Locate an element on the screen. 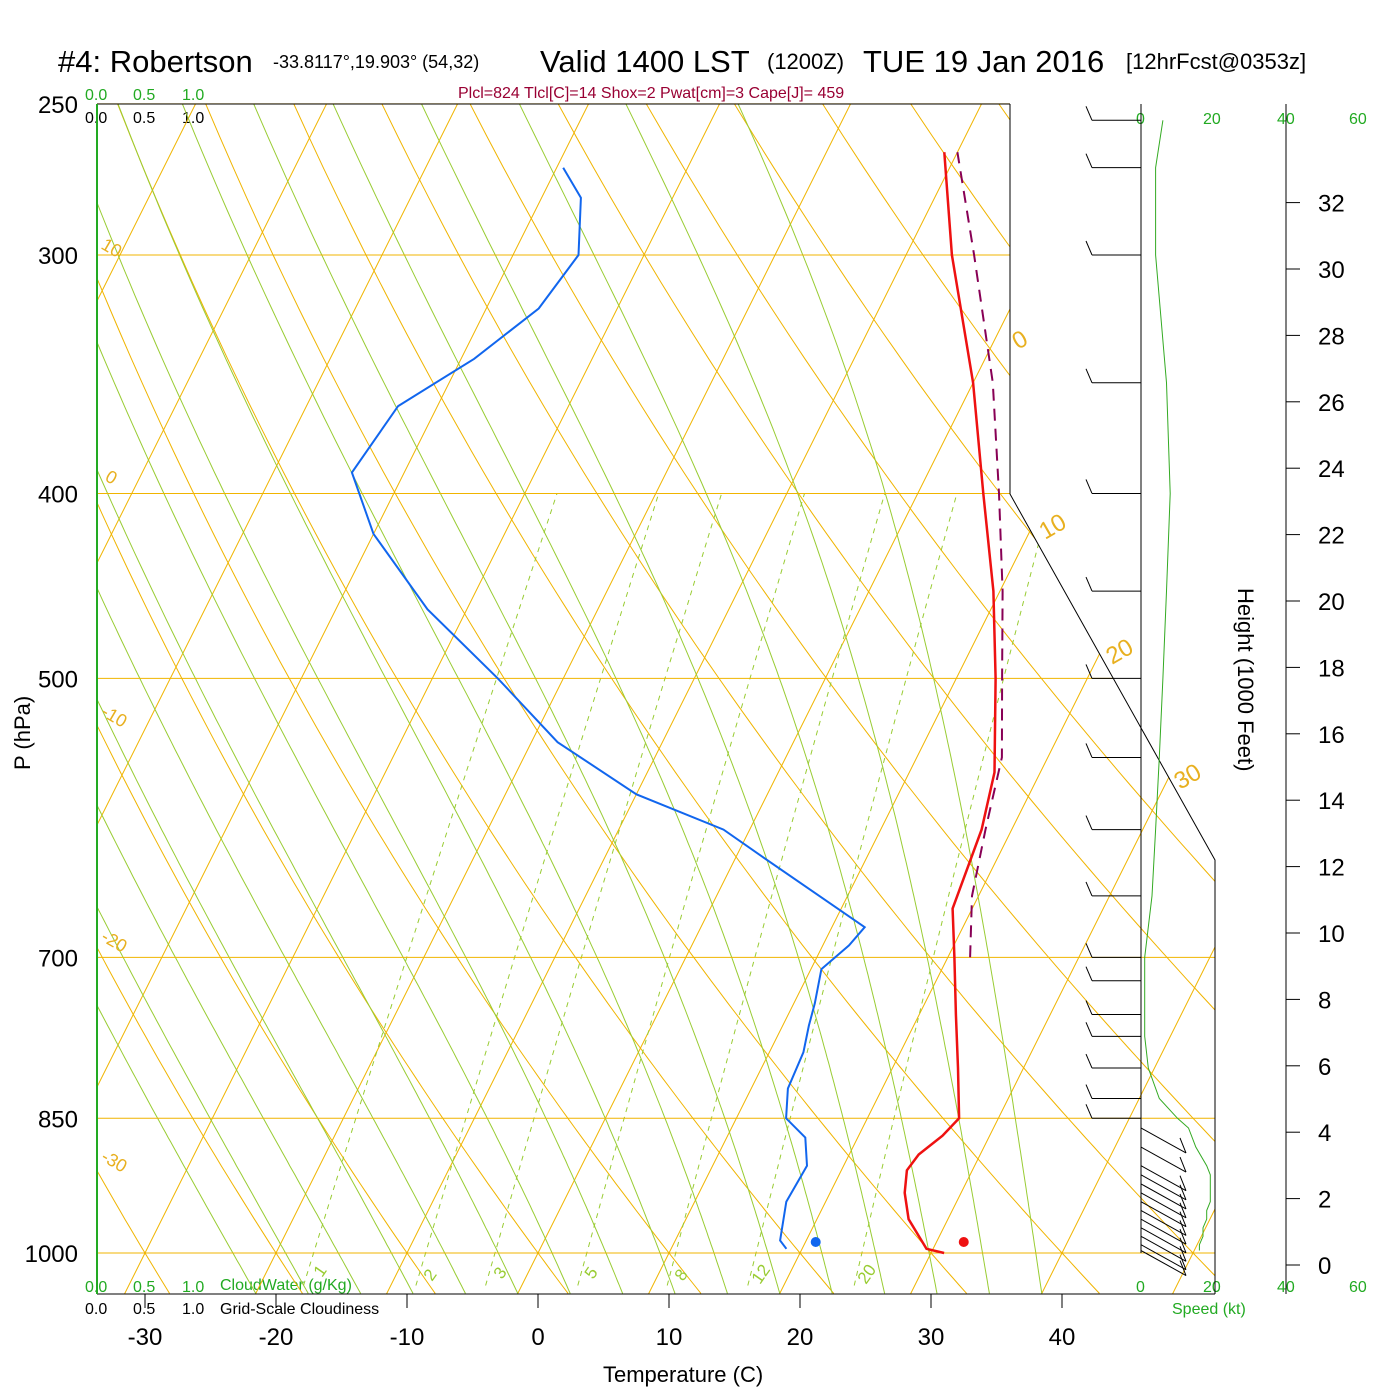 Image resolution: width=1400 pixels, height=1400 pixels. isotherm-label: -20 is located at coordinates (114, 941).